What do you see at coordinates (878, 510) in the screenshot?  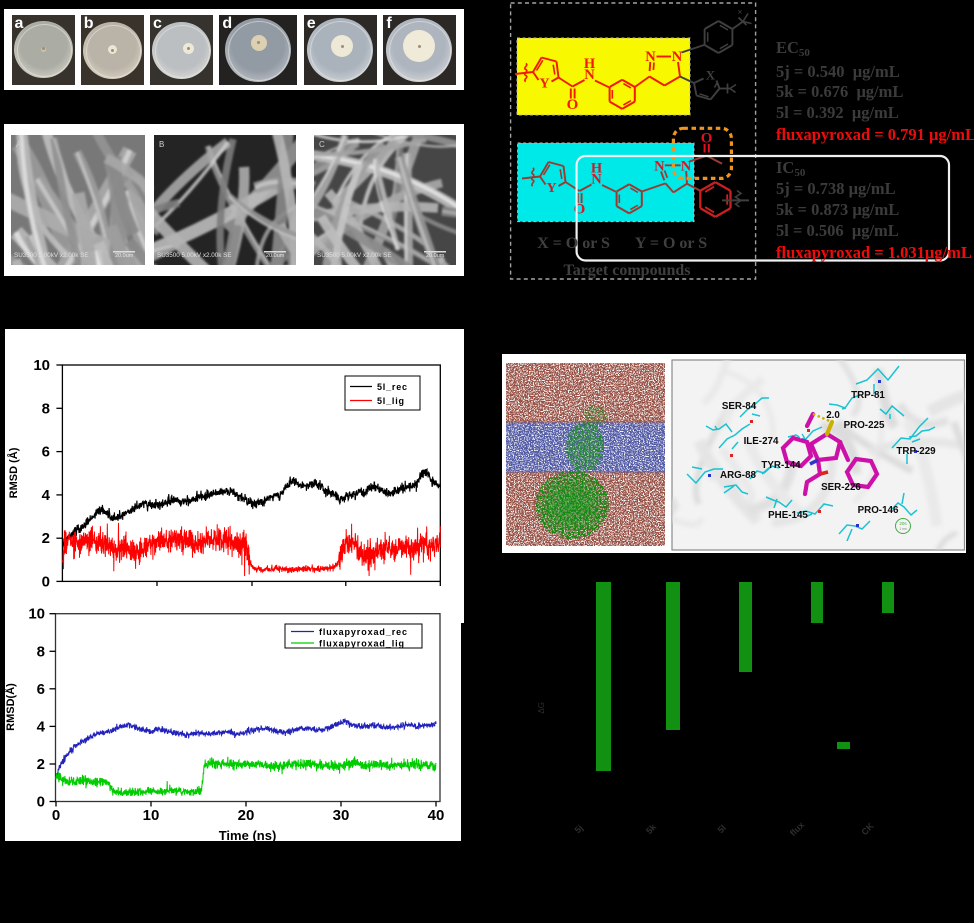 I see `svg-text: PRO-146` at bounding box center [878, 510].